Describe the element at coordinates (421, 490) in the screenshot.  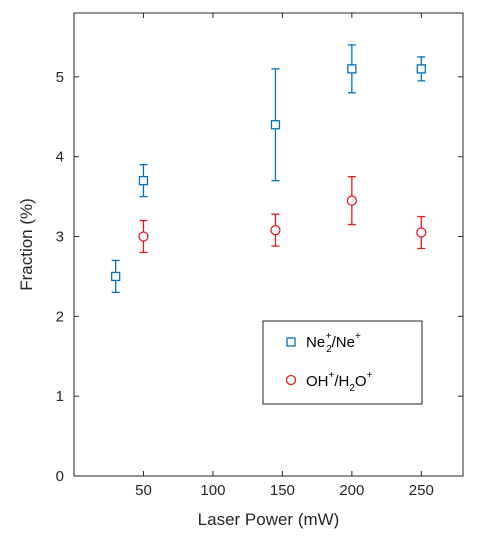
I see `x-tick-label: 250` at that location.